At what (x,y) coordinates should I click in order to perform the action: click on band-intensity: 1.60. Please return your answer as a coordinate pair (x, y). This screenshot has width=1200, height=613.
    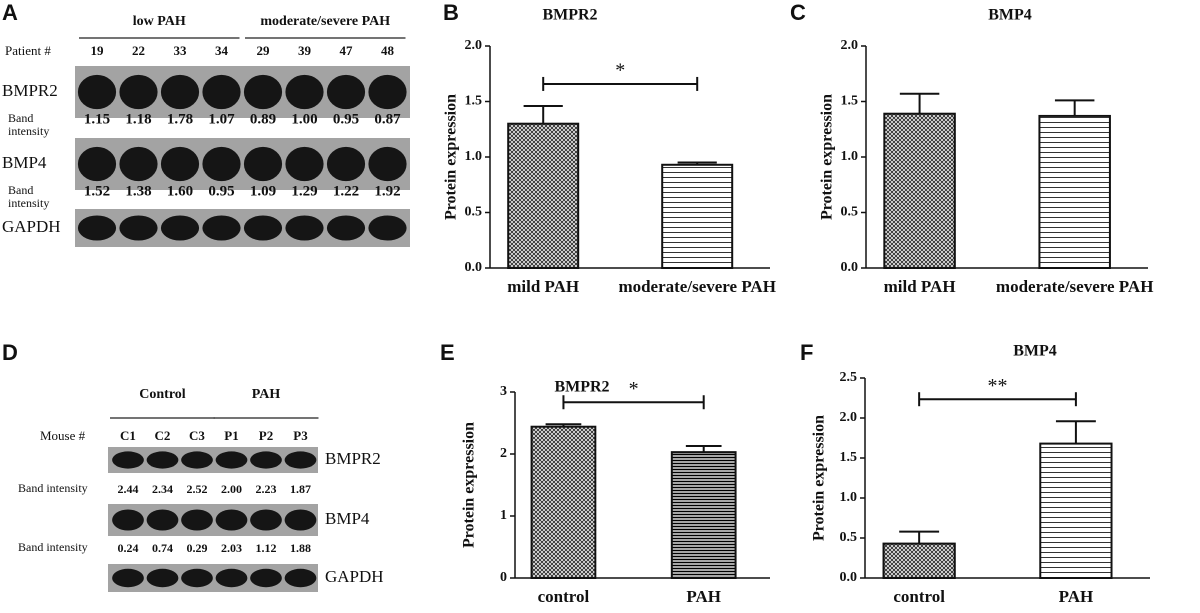
    Looking at the image, I should click on (180, 191).